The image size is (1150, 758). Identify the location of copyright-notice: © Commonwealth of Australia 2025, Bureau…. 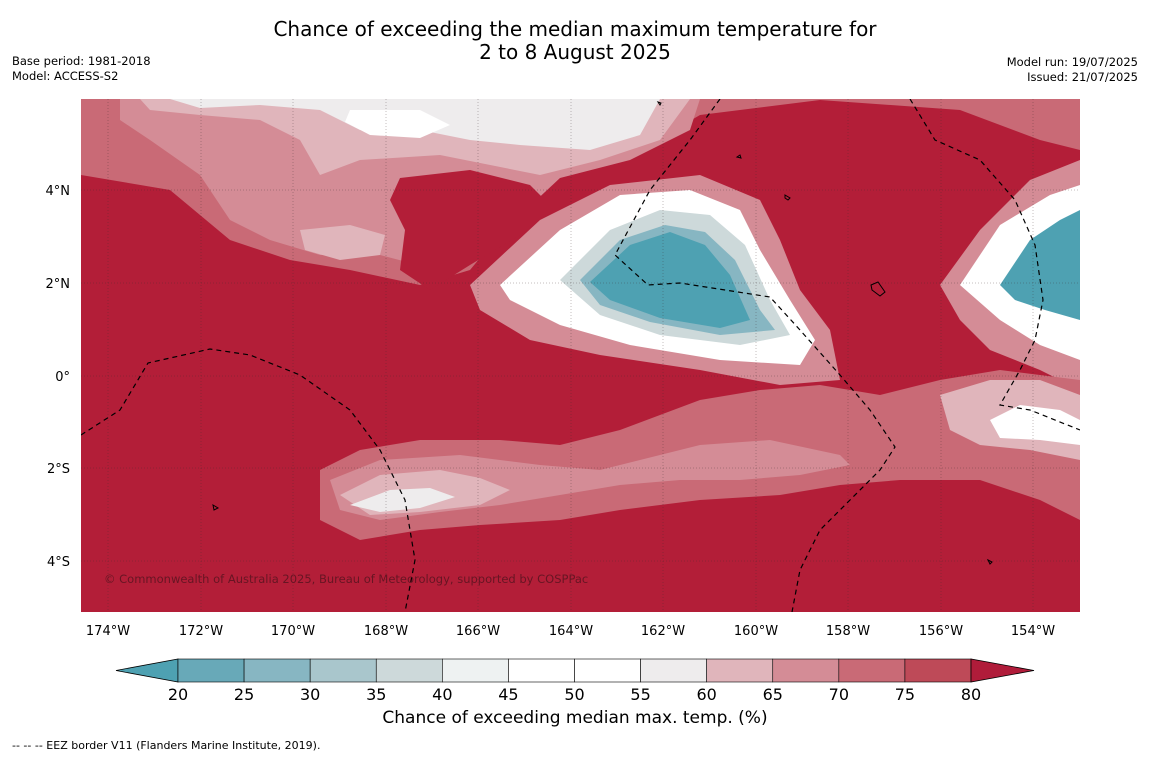
(346, 579).